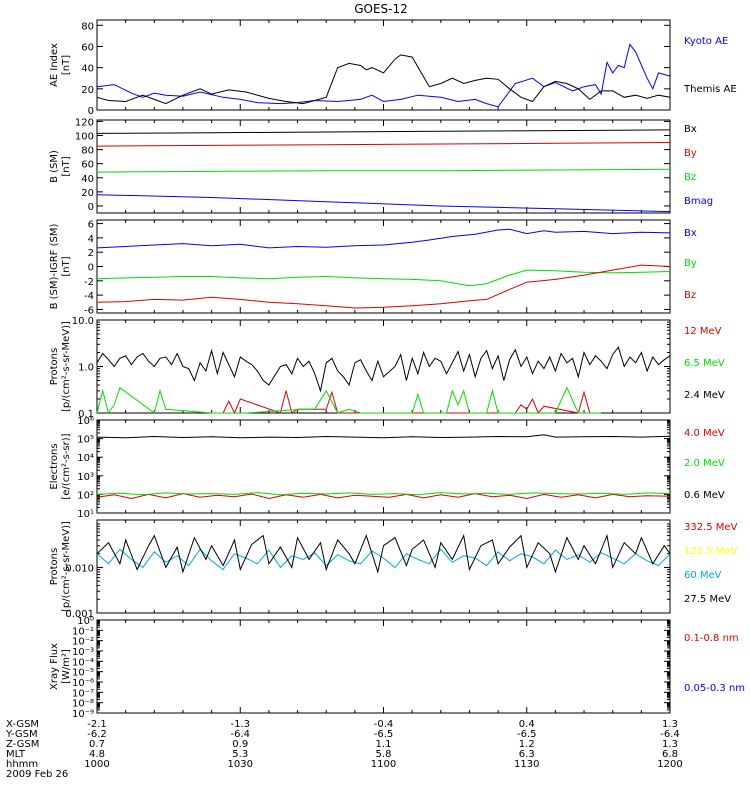  I want to click on legend-entry: 2.0 MeV, so click(704, 463).